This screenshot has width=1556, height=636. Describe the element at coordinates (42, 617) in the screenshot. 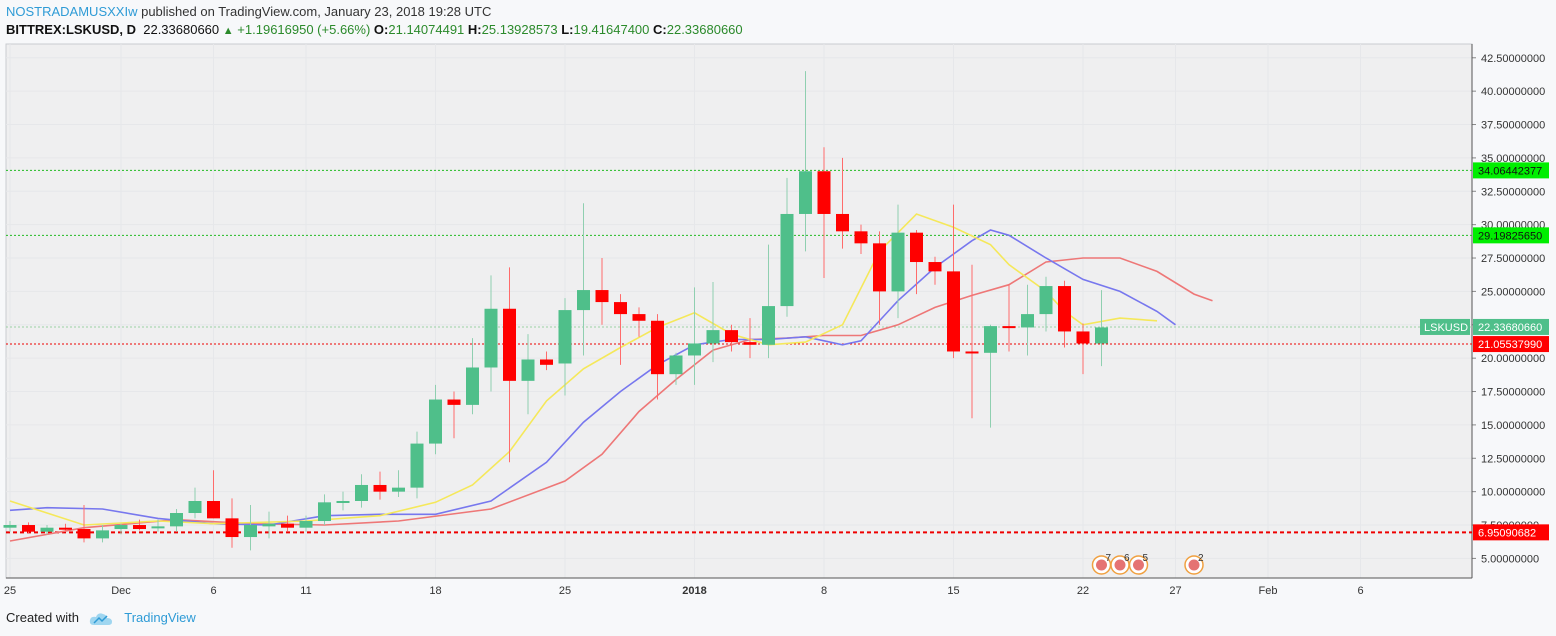

I see `created-with-text: Created with` at that location.